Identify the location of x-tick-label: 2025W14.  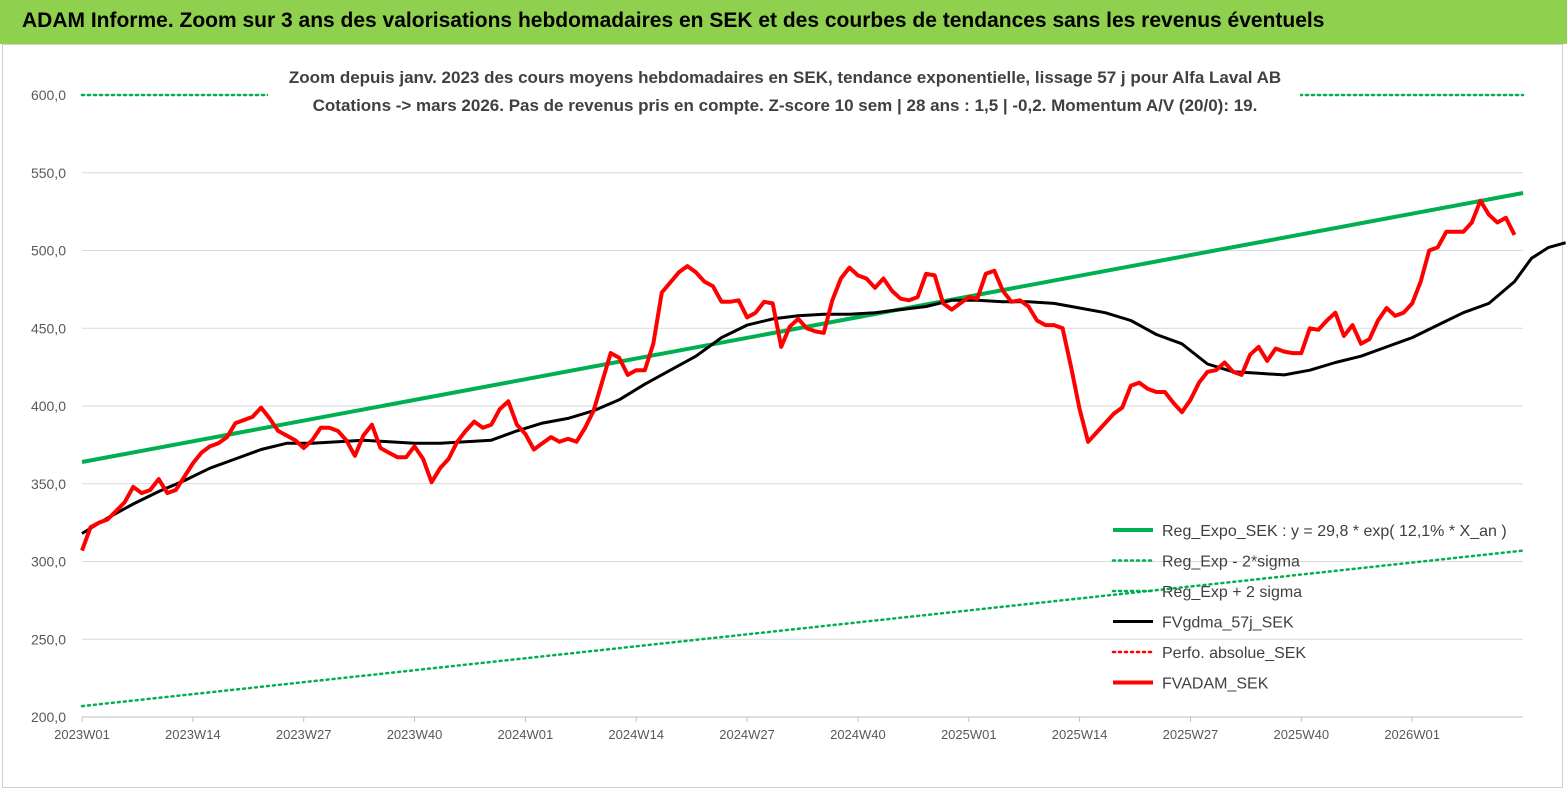
(1080, 734).